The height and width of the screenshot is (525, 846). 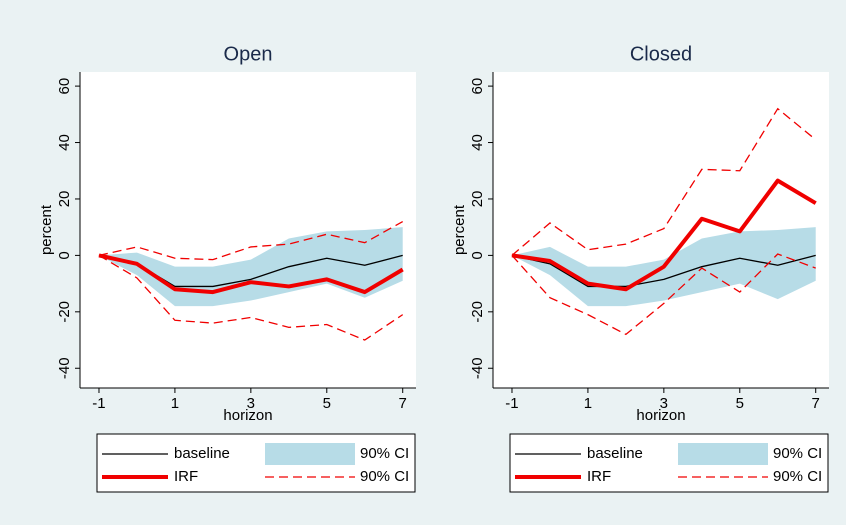 What do you see at coordinates (663, 271) in the screenshot?
I see `baseline-line` at bounding box center [663, 271].